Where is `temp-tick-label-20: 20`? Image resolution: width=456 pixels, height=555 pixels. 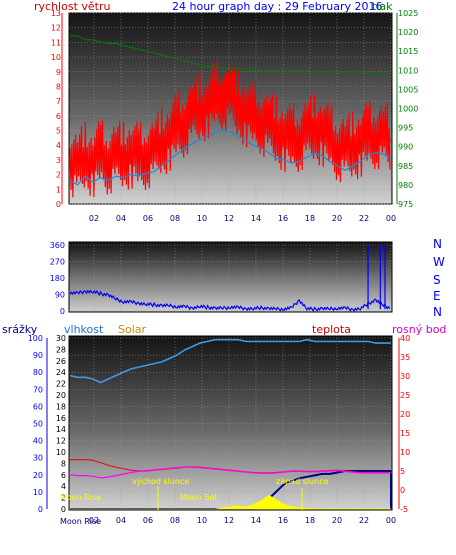
temp-tick-label-20: 20 is located at coordinates (405, 414).